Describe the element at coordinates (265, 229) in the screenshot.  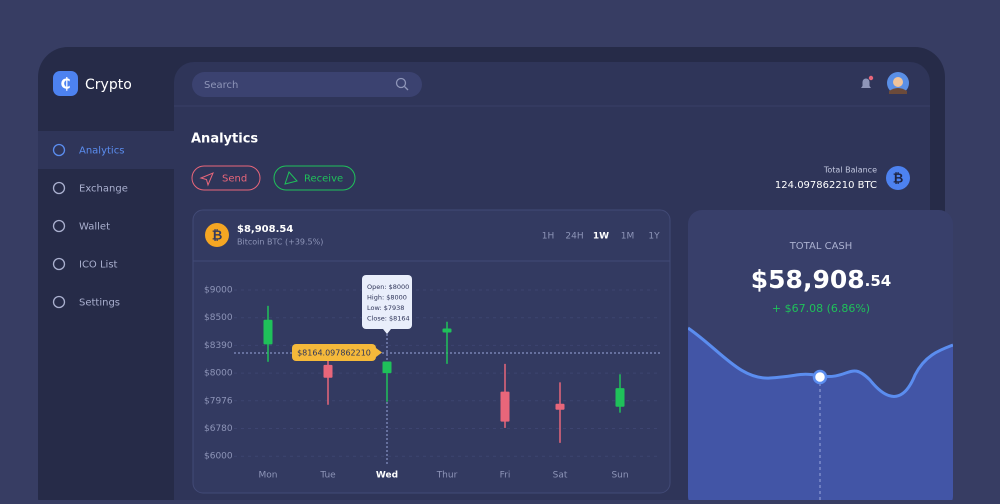
I see `coin-price: $8,908.54` at that location.